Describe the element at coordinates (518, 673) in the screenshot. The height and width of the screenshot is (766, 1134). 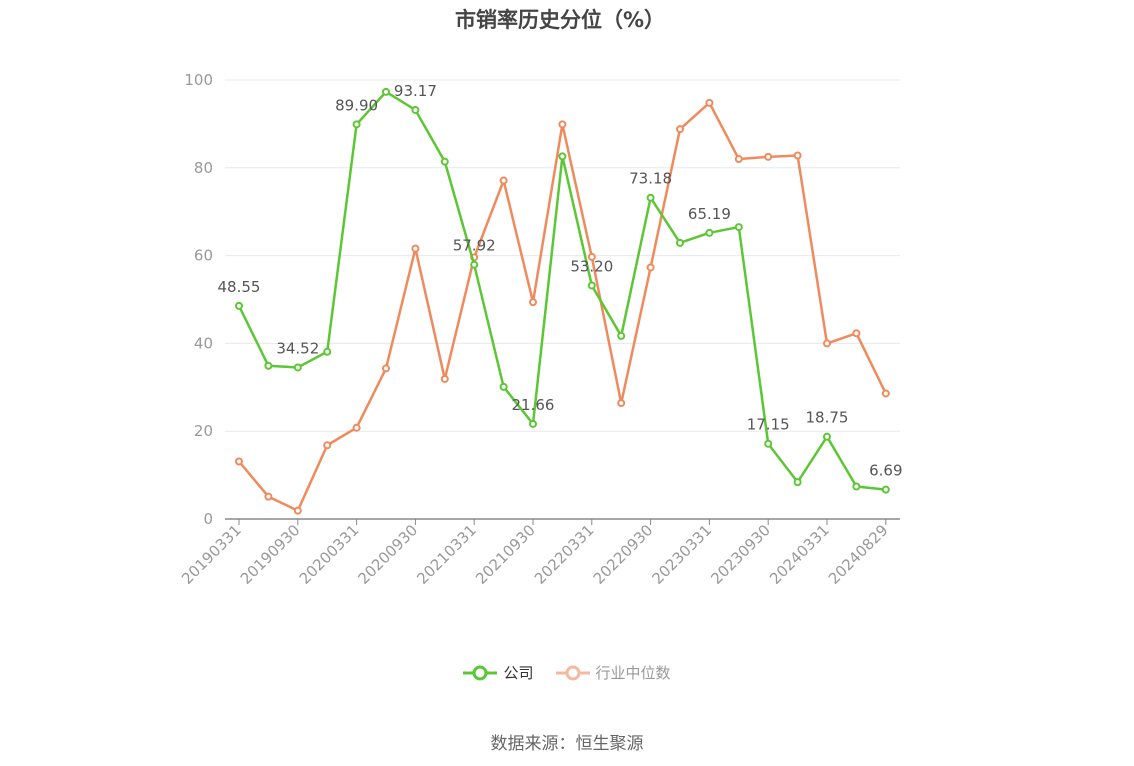
I see `legend-label-company: 公司` at that location.